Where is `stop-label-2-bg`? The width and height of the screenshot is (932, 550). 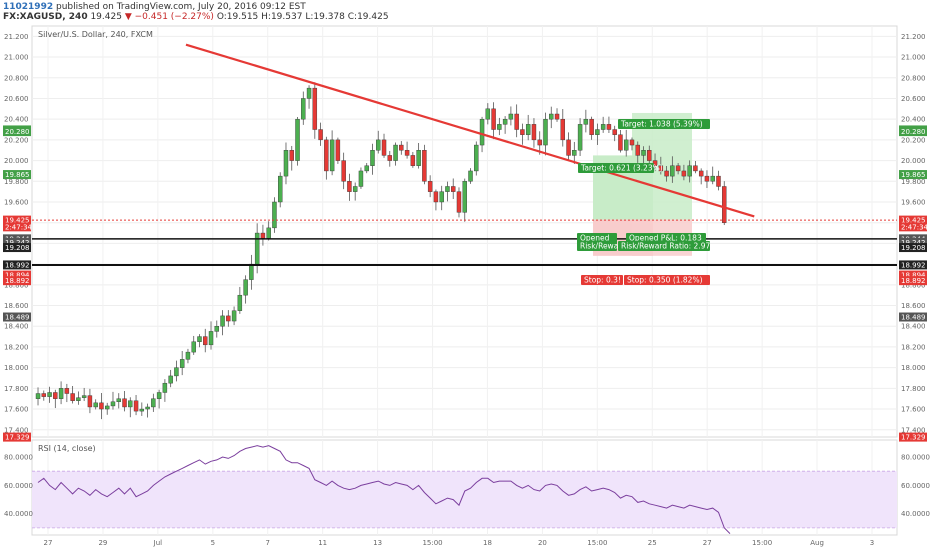 stop-label-2-bg is located at coordinates (667, 280).